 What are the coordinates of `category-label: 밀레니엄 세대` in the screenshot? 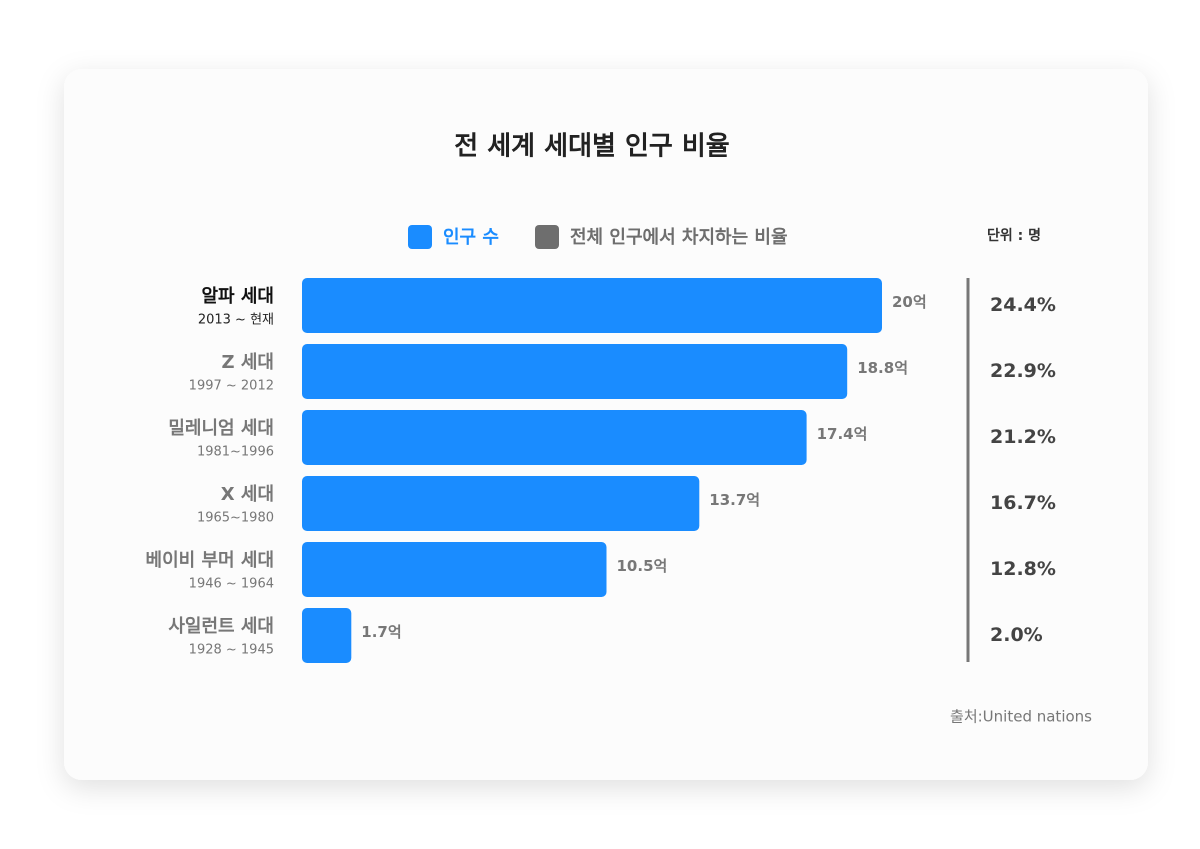 It's located at (221, 428).